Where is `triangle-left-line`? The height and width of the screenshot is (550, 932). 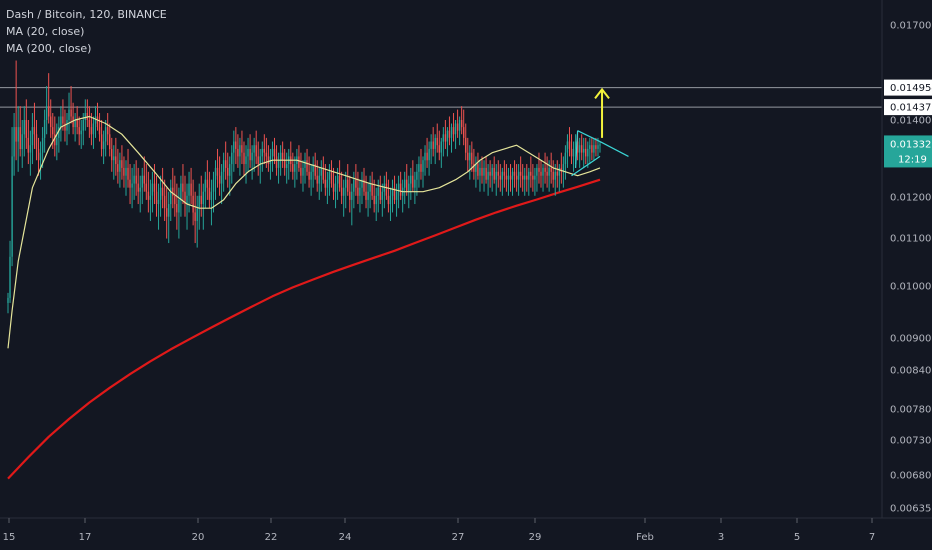
triangle-left-line is located at coordinates (576, 149).